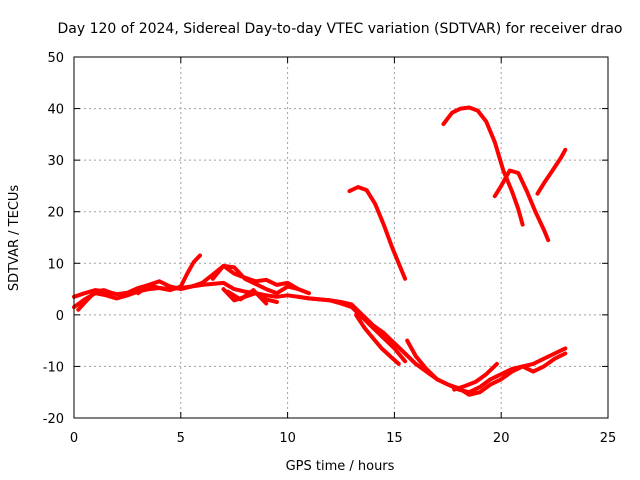 The height and width of the screenshot is (480, 640). I want to click on series-arc-i, so click(377, 339).